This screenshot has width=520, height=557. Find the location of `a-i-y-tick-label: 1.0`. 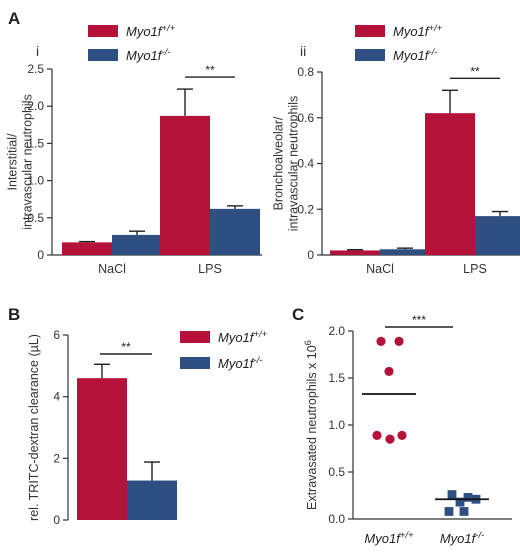

a-i-y-tick-label: 1.0 is located at coordinates (35, 181).